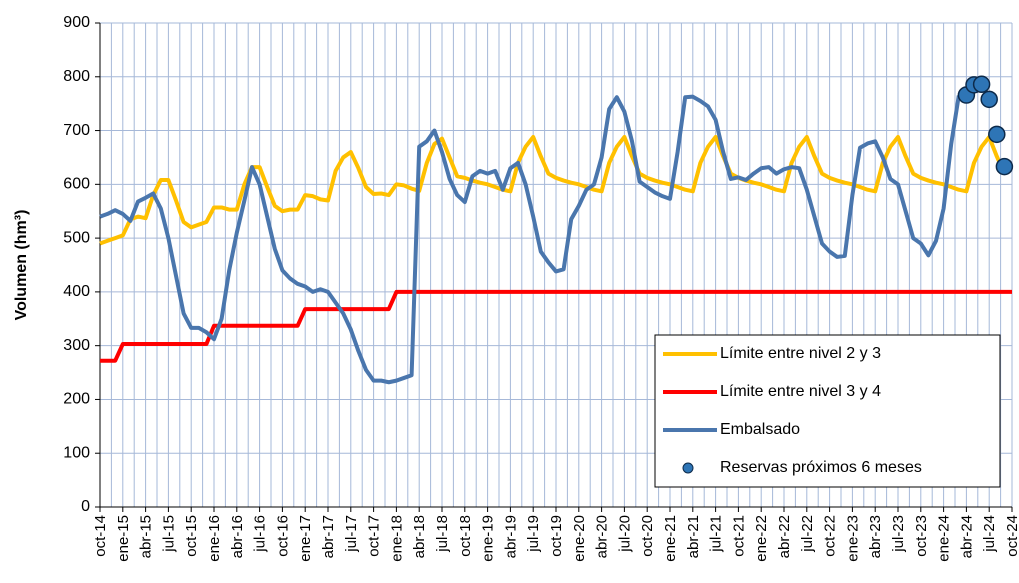 The width and height of the screenshot is (1019, 583). I want to click on x-tick-label: ene-16, so click(214, 538).